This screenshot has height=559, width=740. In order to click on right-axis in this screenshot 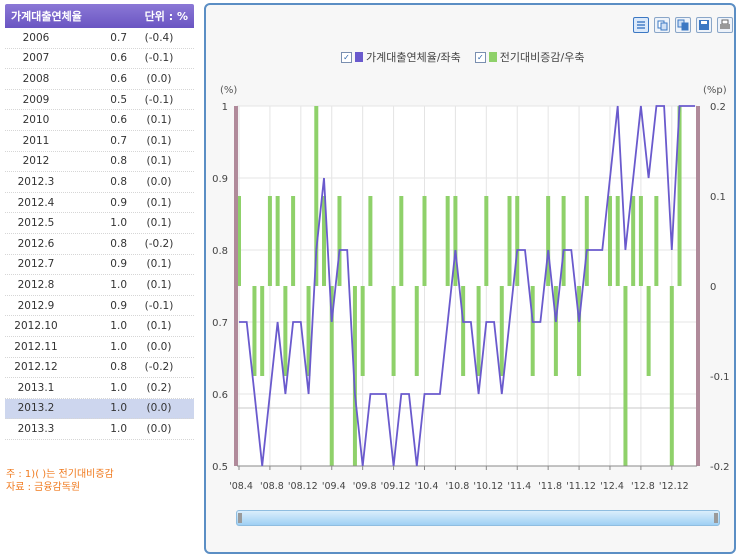, I will do `click(698, 286)`.